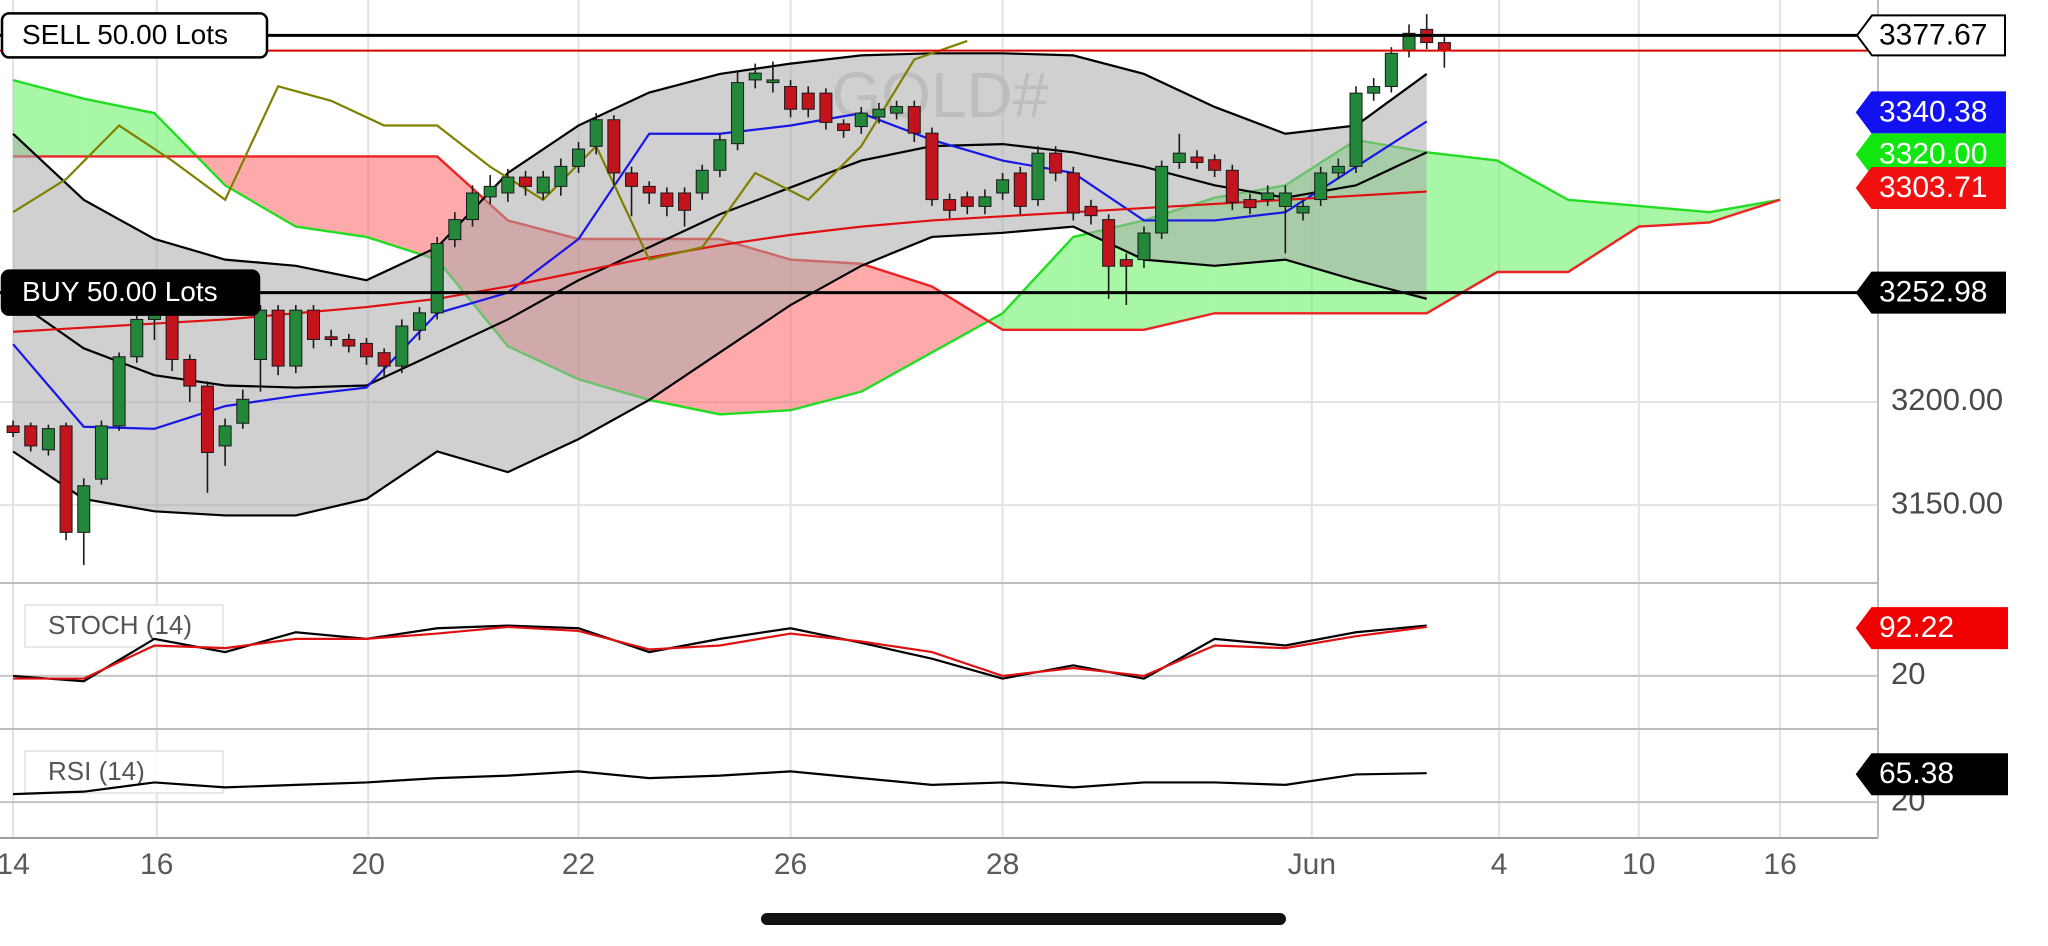 The width and height of the screenshot is (2048, 946). What do you see at coordinates (120, 291) in the screenshot?
I see `order-label: BUY 50.00 Lots` at bounding box center [120, 291].